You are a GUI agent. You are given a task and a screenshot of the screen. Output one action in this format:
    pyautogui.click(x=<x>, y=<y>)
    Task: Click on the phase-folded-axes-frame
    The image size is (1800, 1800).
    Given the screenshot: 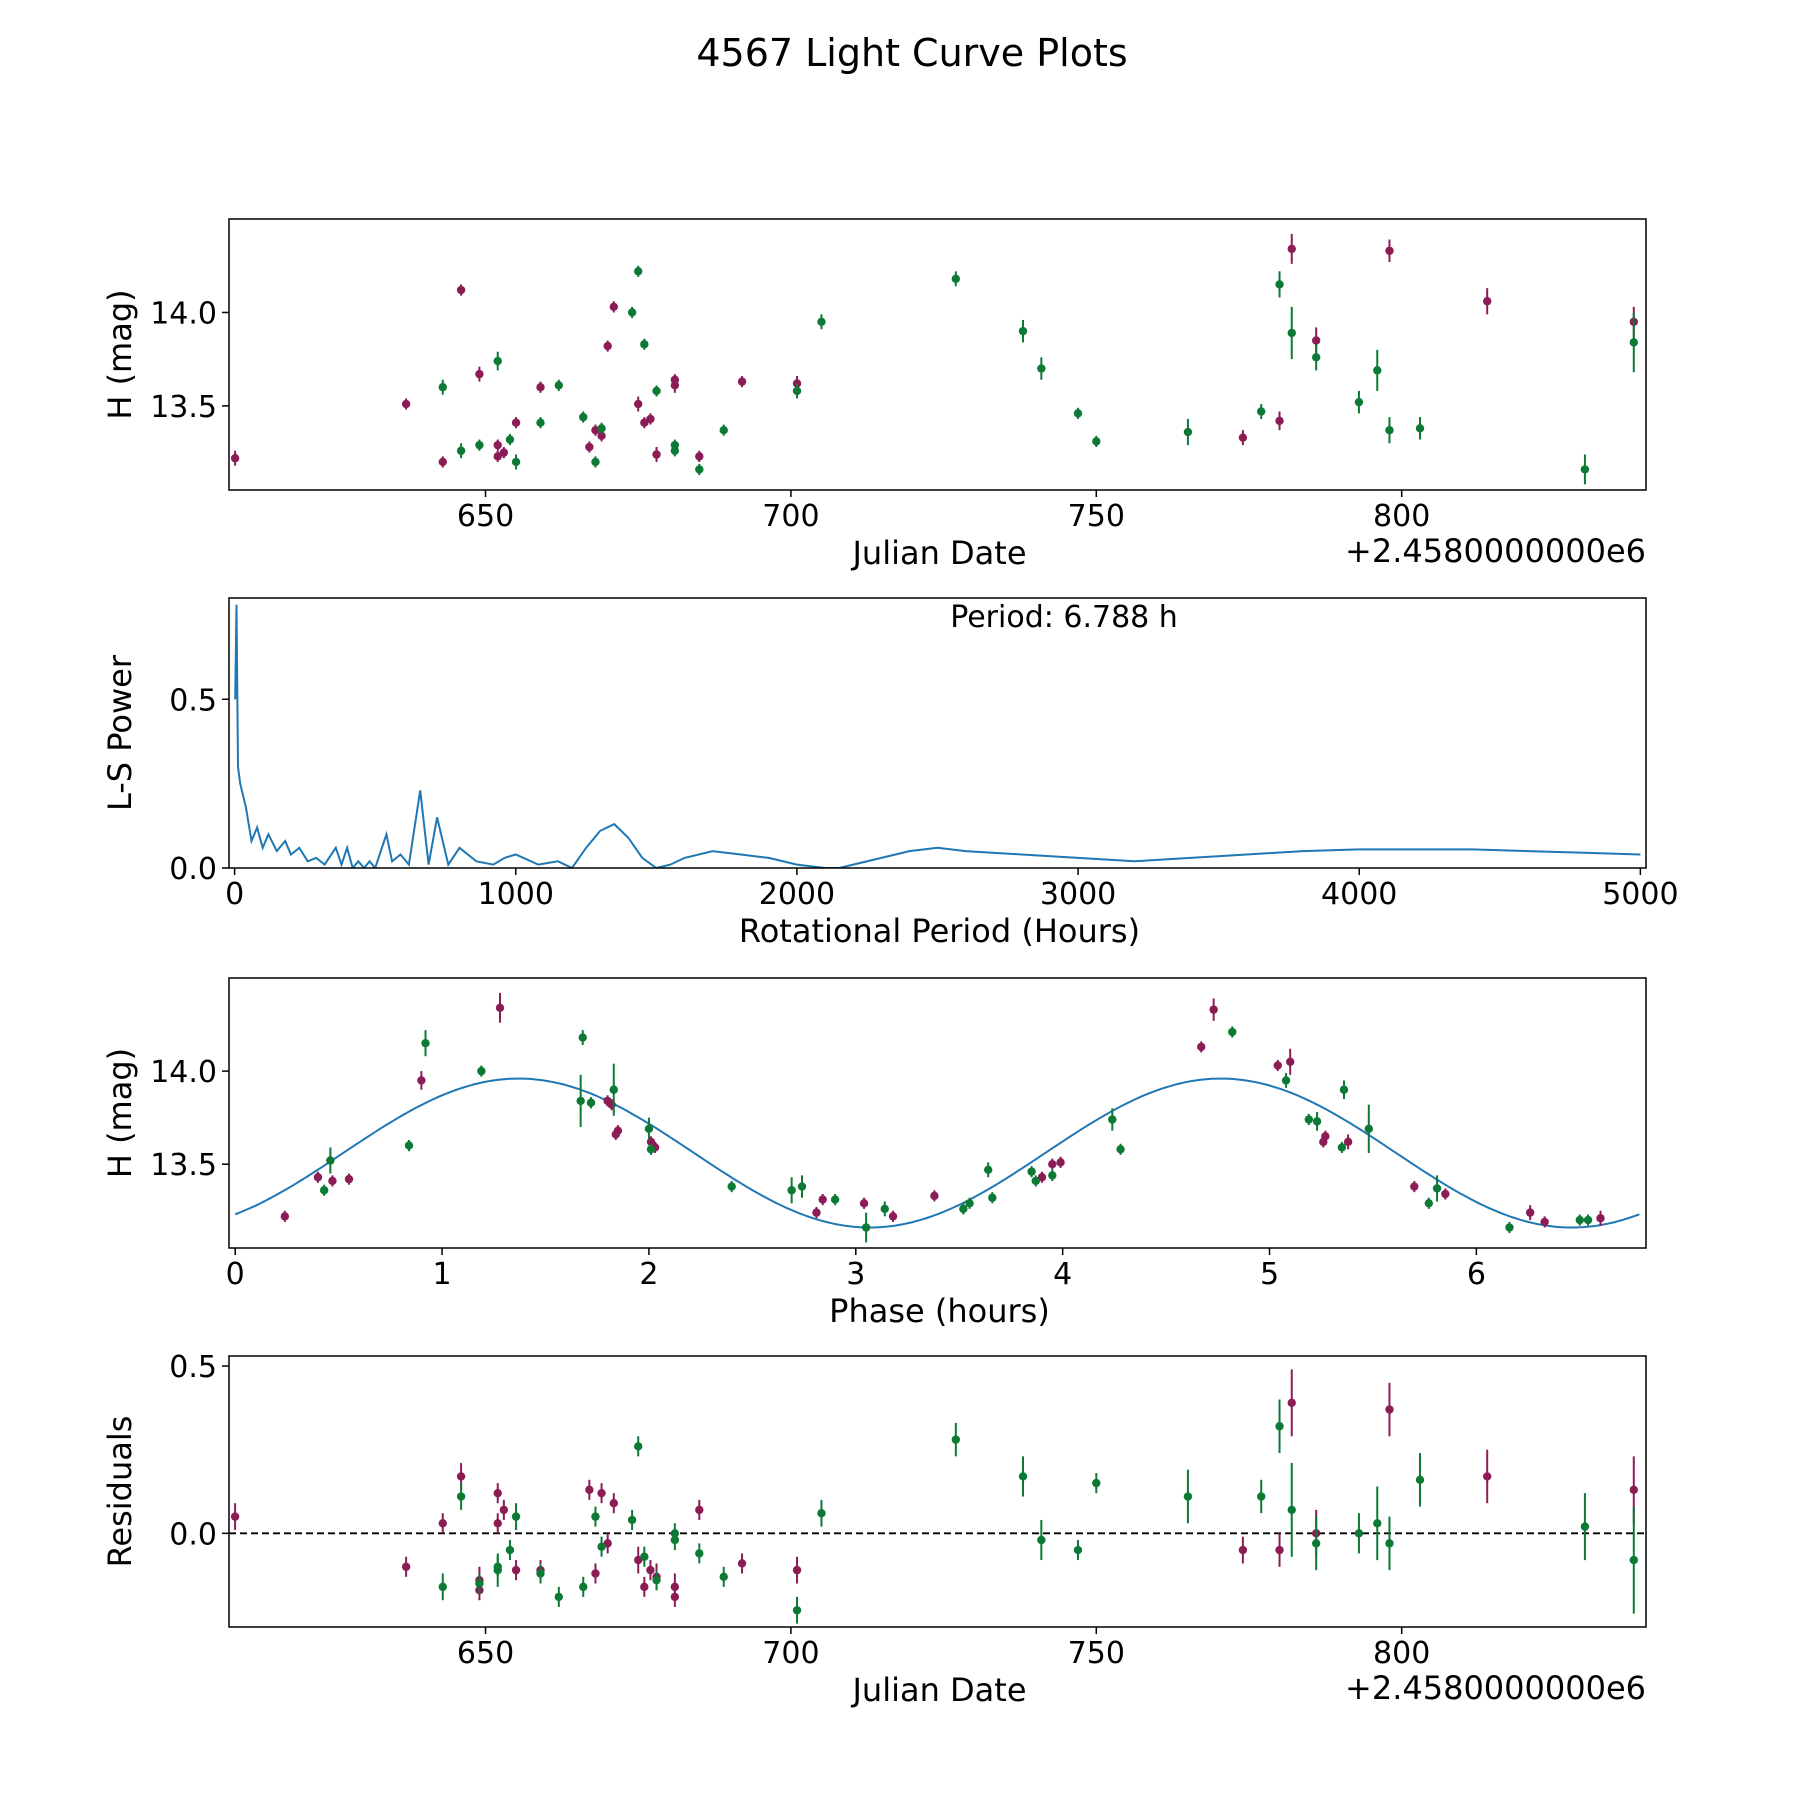 What is the action you would take?
    pyautogui.click(x=937, y=1113)
    